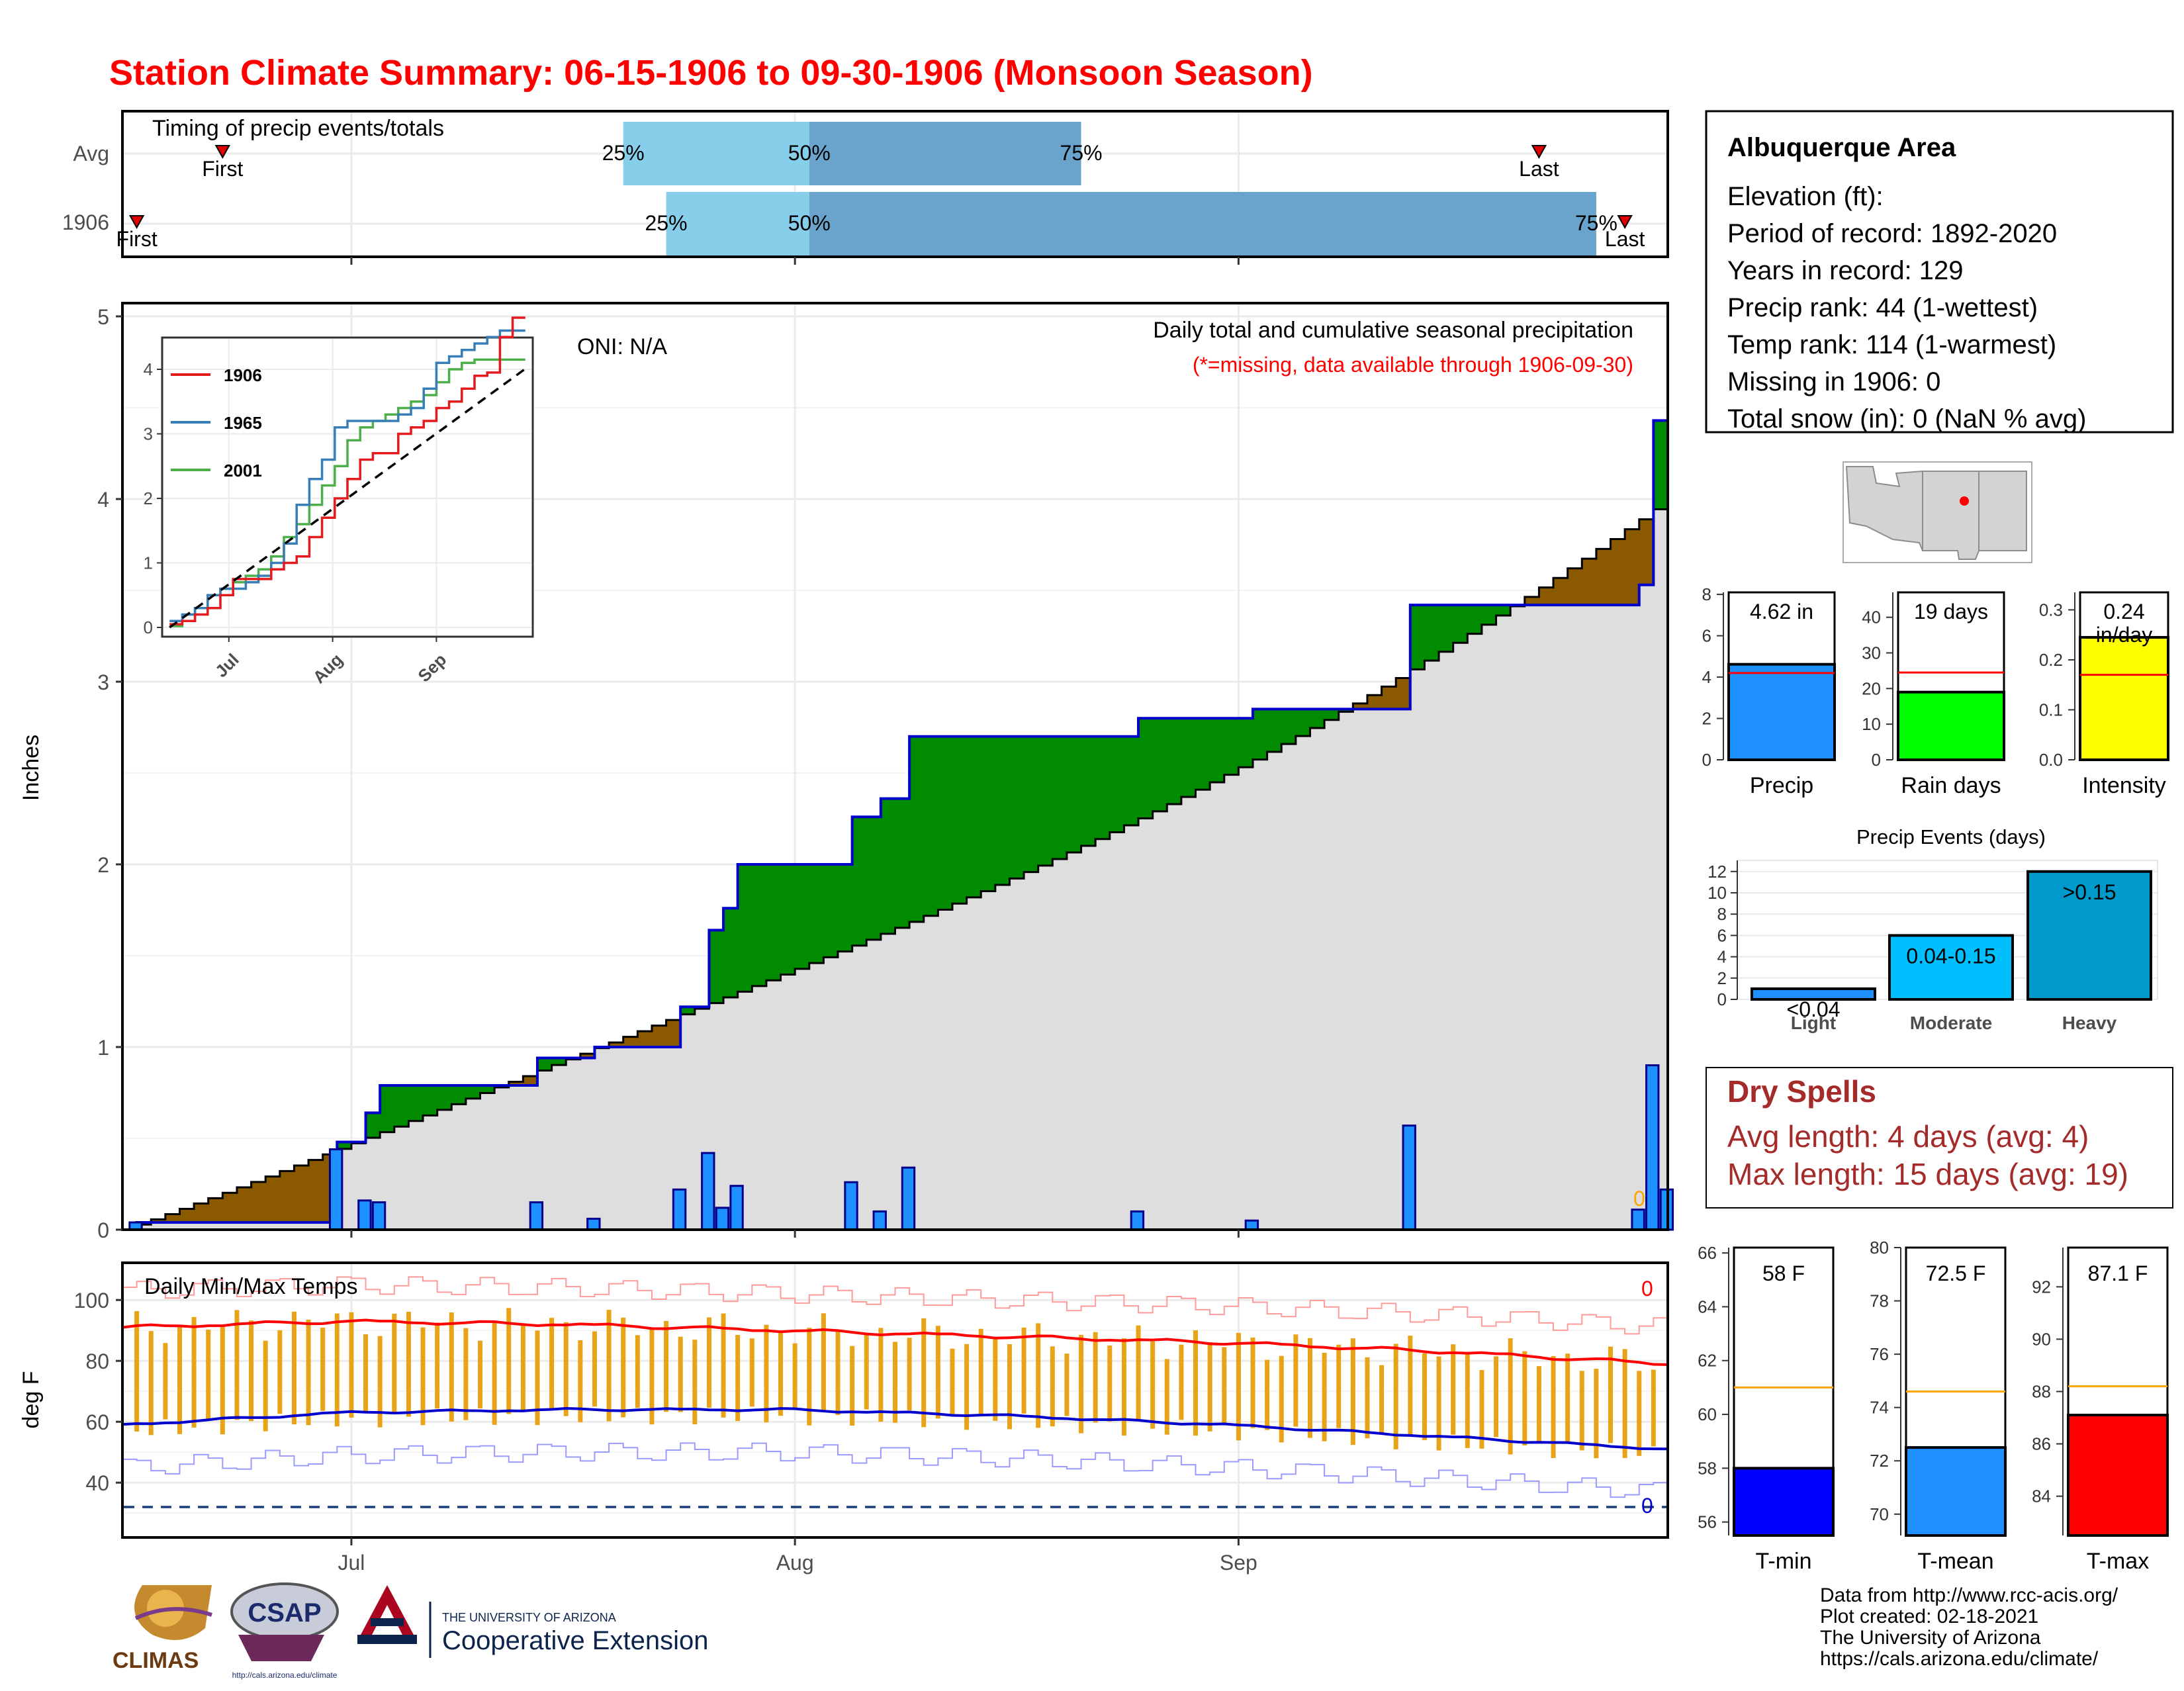 The image size is (2184, 1691). I want to click on info-line: Period of record: 1892-2020, so click(1892, 234).